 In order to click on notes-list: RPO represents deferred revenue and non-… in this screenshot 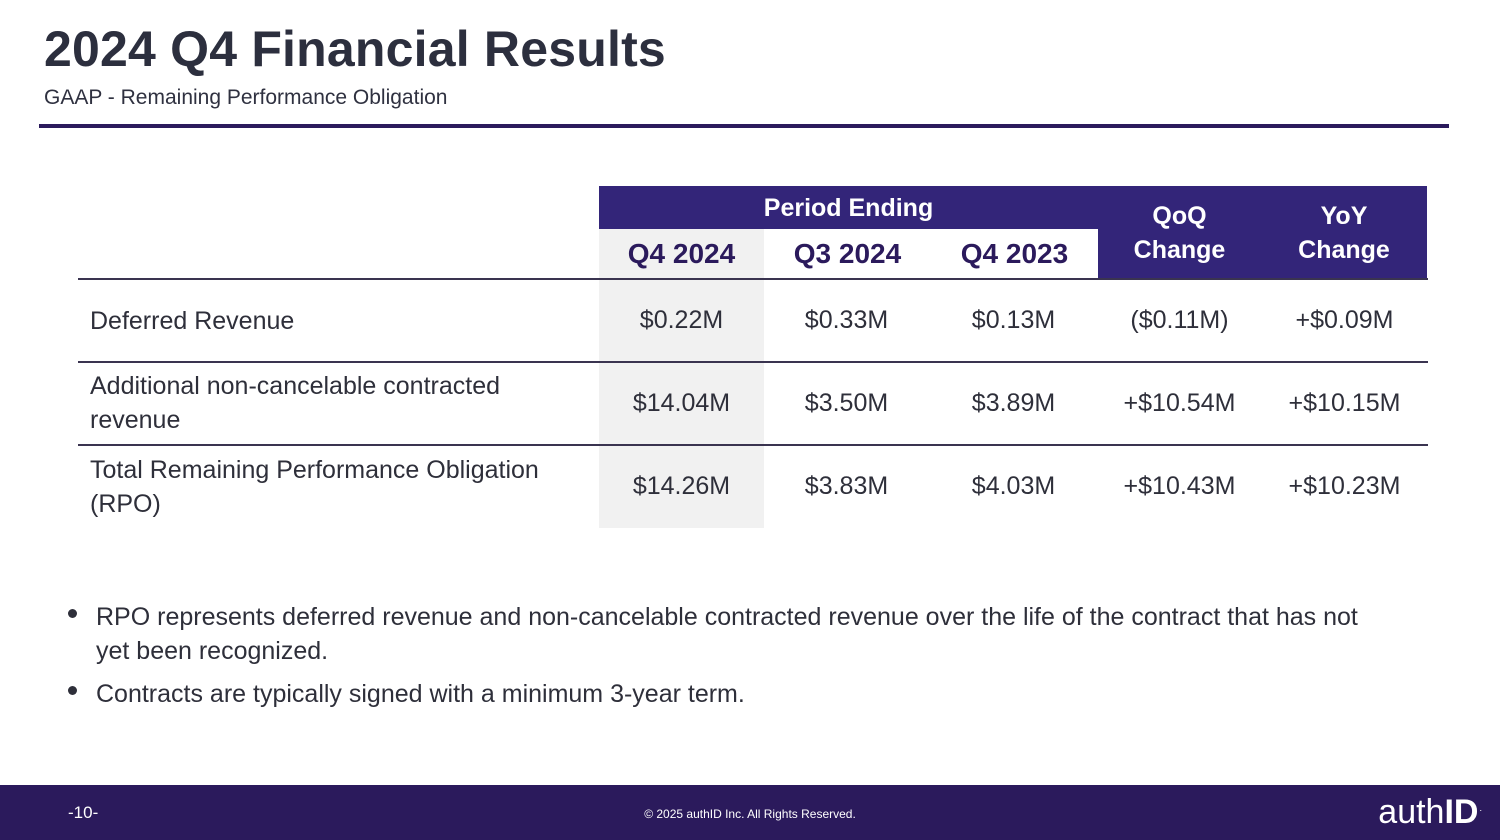, I will do `click(731, 660)`.